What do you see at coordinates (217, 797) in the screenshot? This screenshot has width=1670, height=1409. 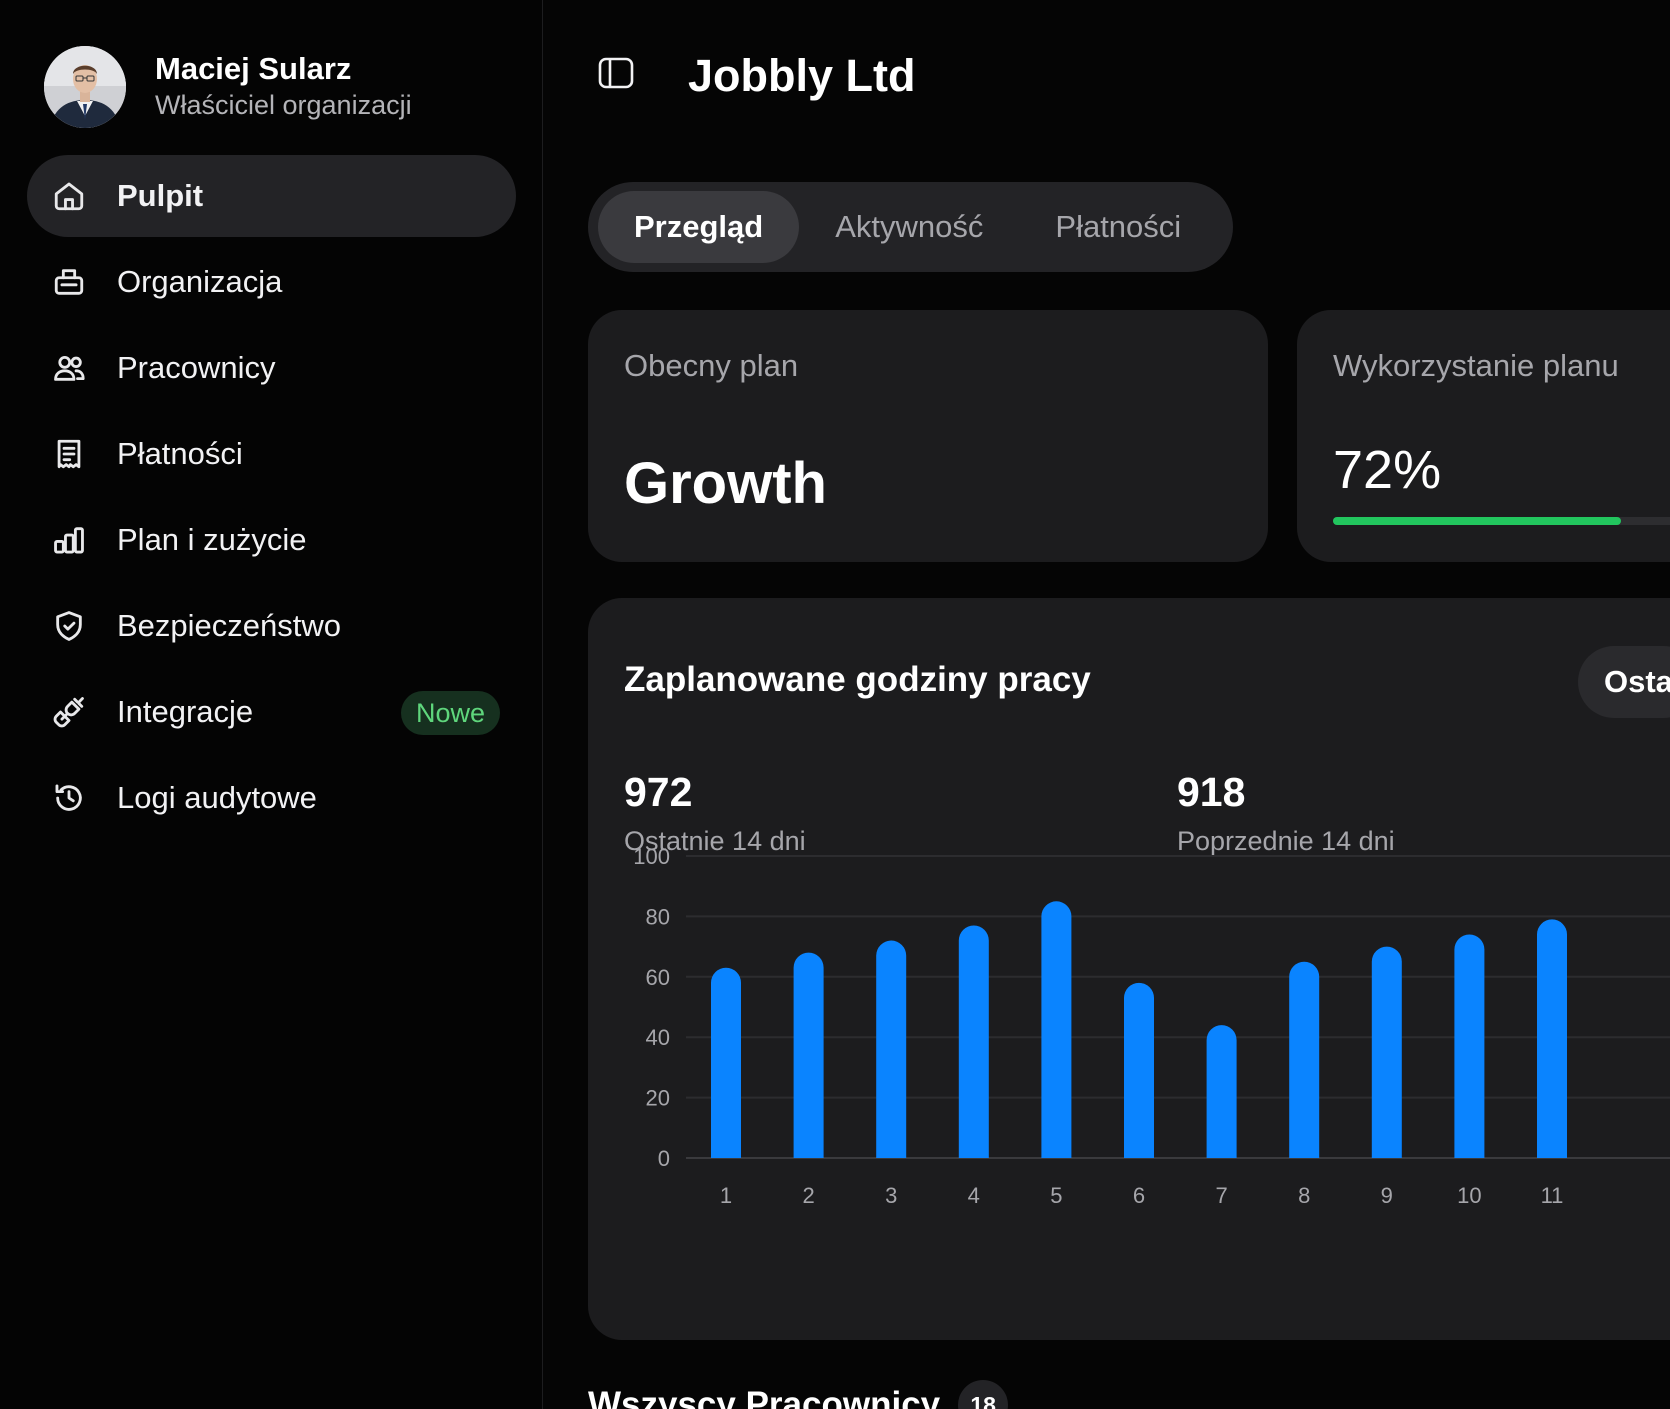 I see `sidebar-item-label: Logi audytowe` at bounding box center [217, 797].